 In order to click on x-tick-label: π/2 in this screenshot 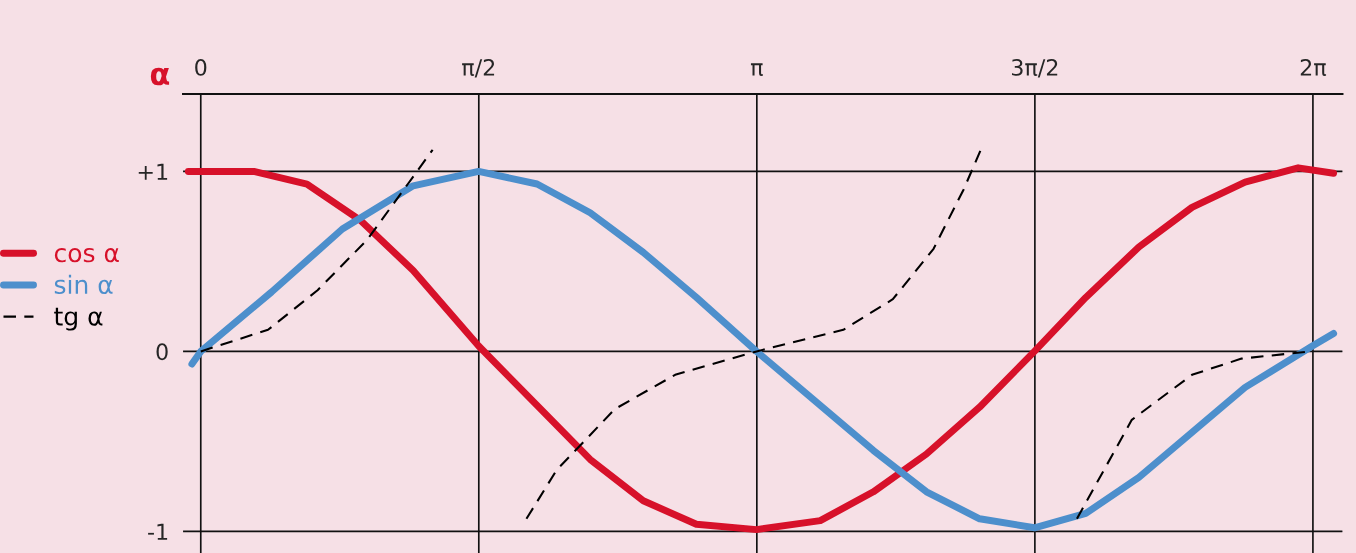, I will do `click(478, 68)`.